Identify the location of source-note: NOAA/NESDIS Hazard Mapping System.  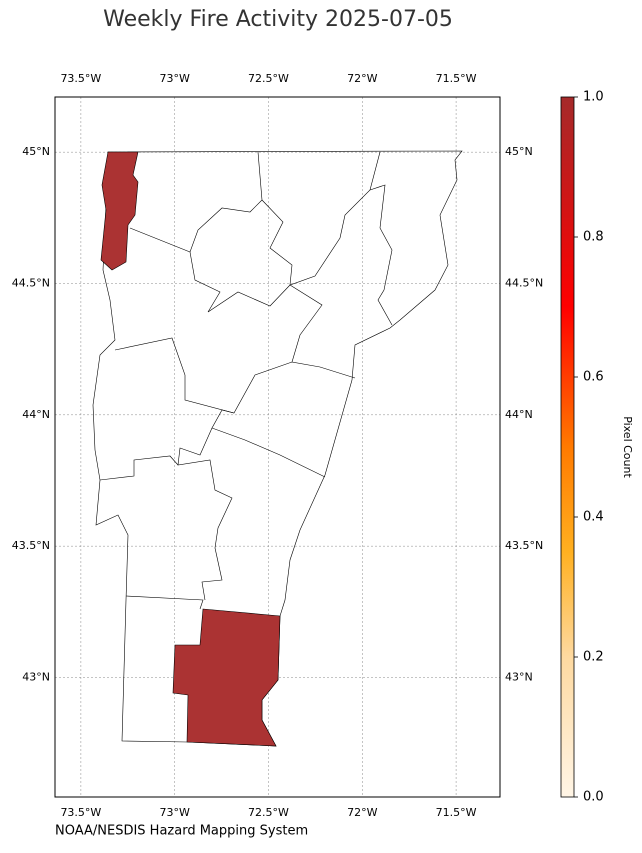
(181, 831).